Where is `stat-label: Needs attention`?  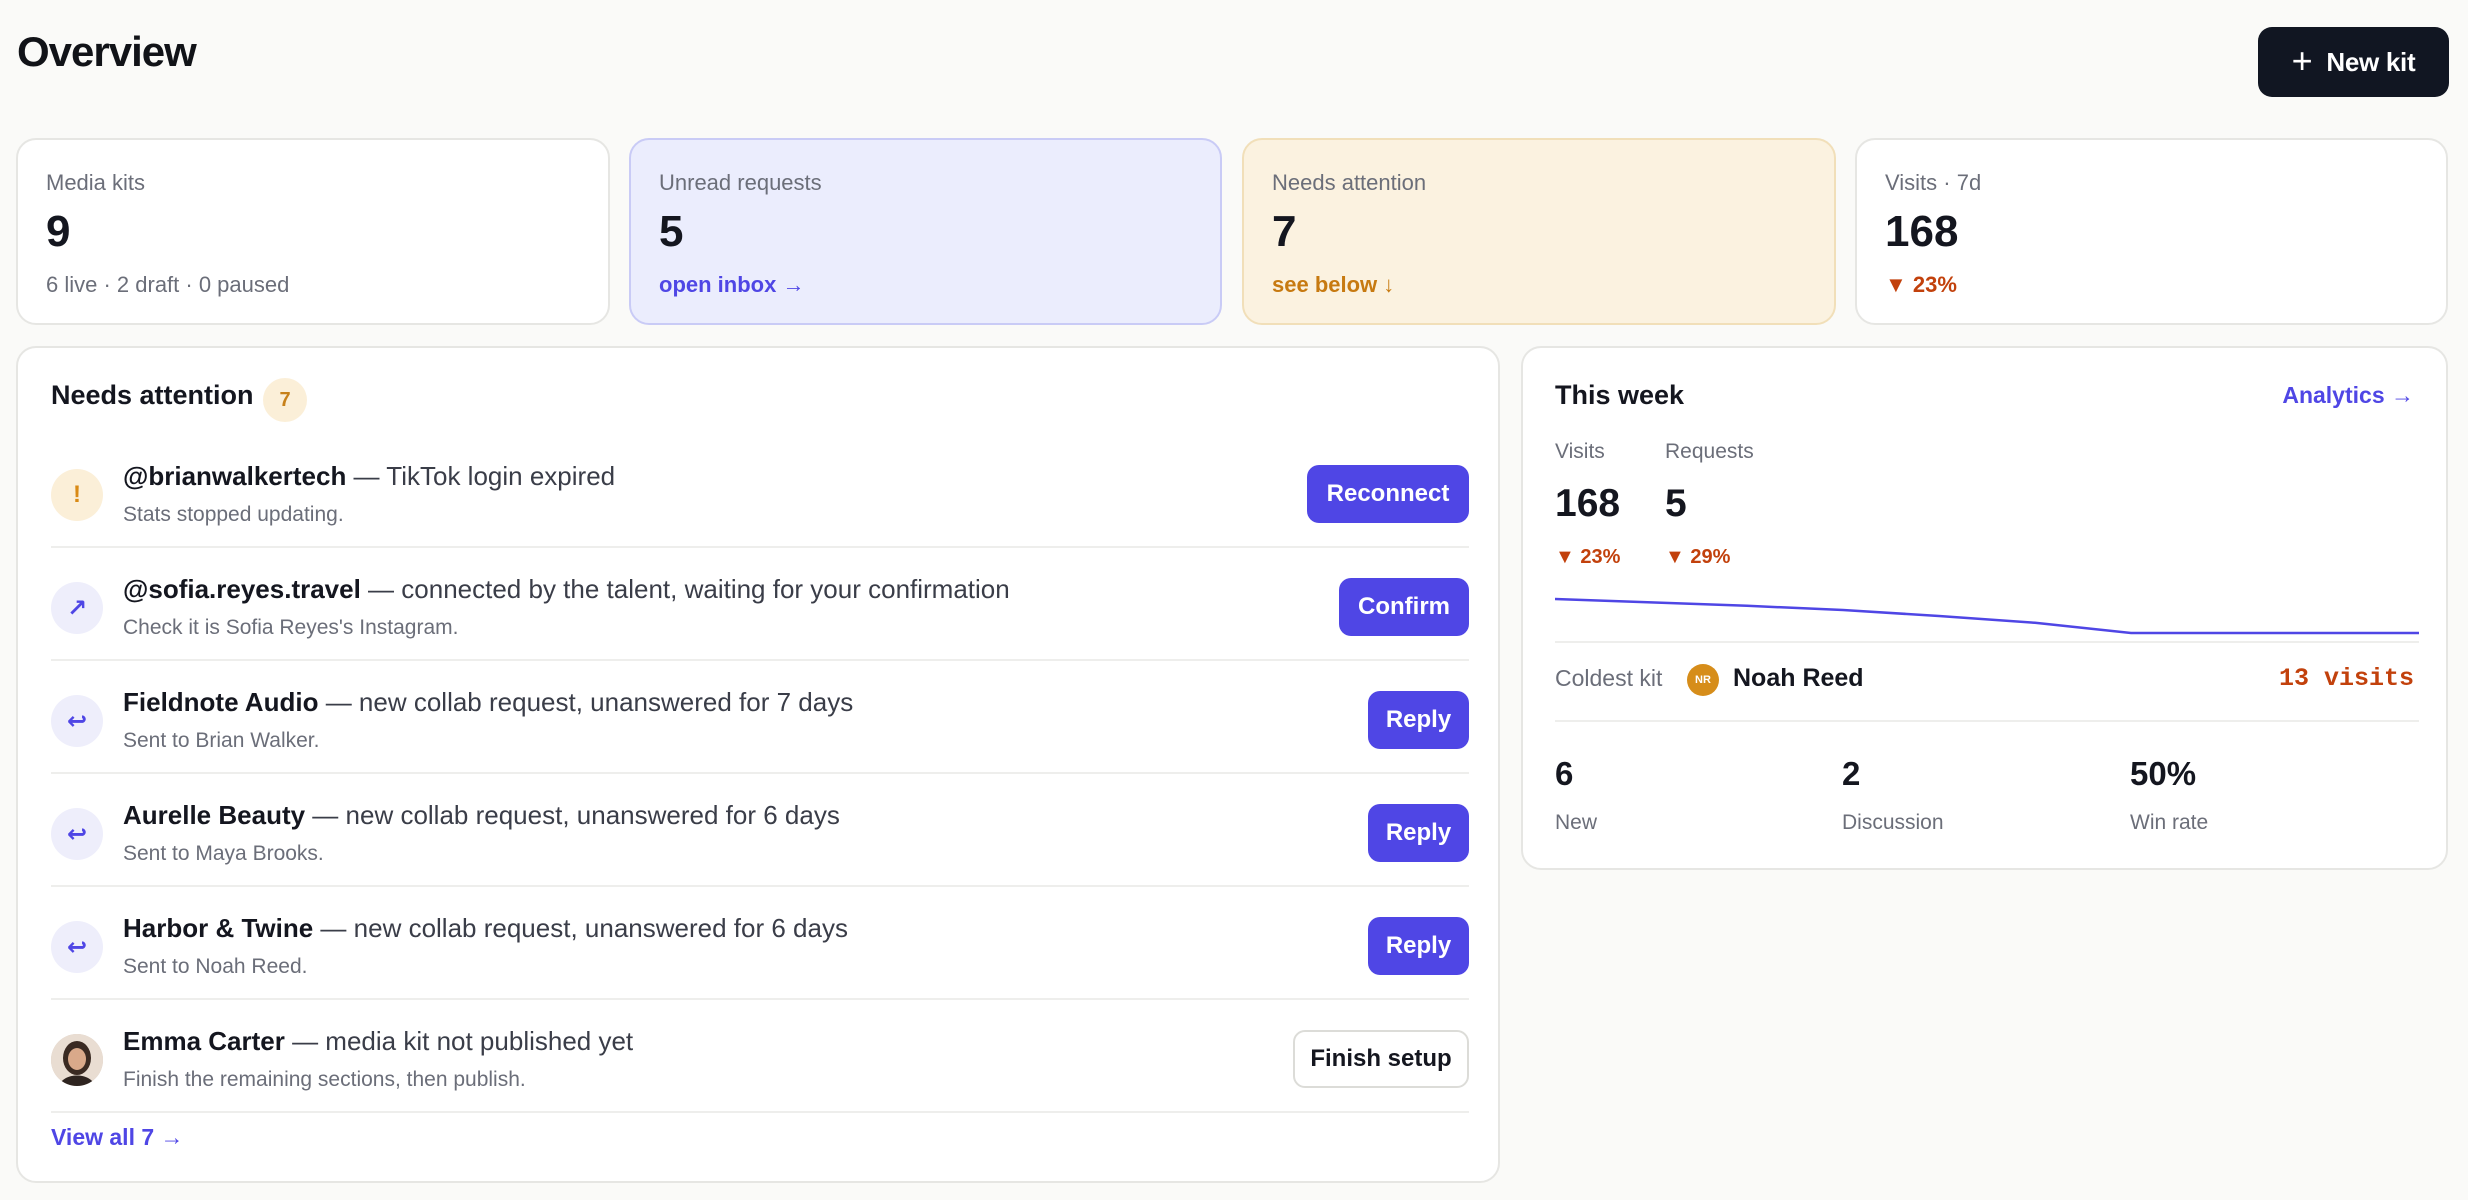 stat-label: Needs attention is located at coordinates (1349, 182).